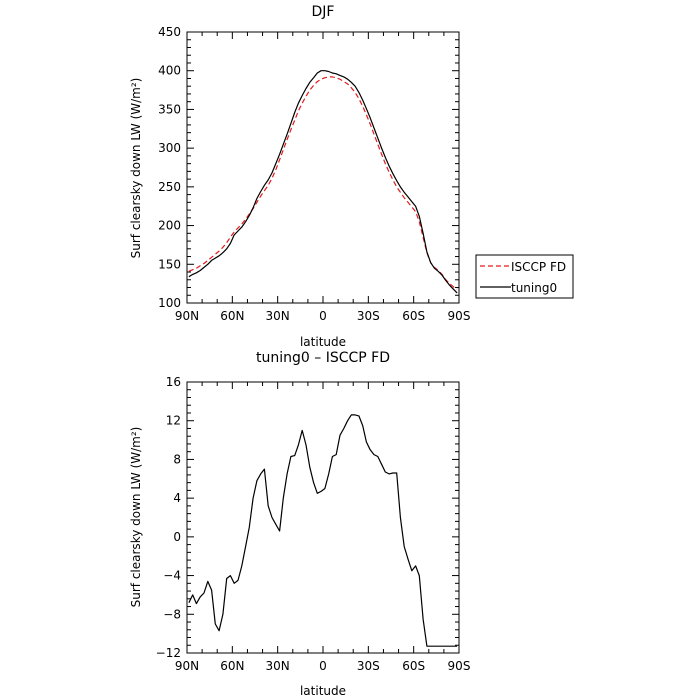 This screenshot has height=700, width=700. I want to click on y-tick-label: −4, so click(172, 576).